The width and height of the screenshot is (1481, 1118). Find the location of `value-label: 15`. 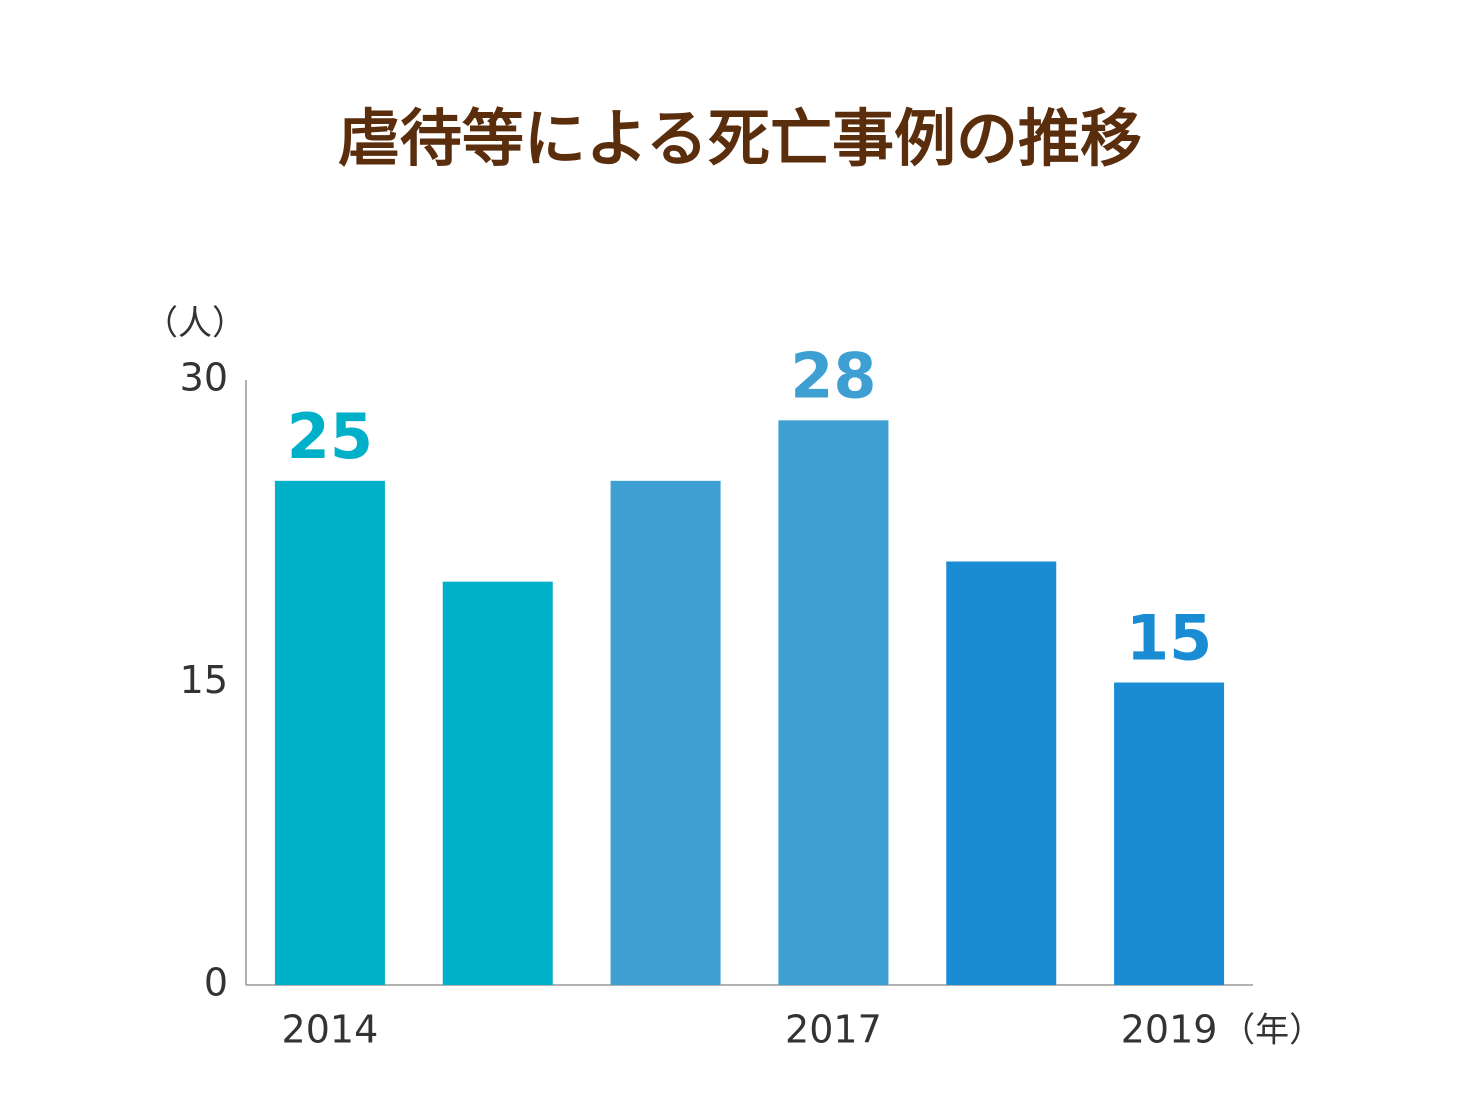

value-label: 15 is located at coordinates (1169, 638).